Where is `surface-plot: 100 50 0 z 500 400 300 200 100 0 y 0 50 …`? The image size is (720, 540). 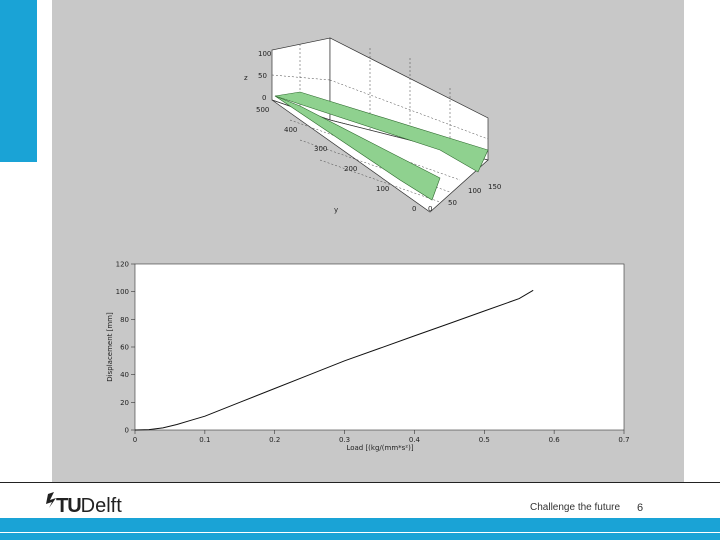
surface-plot: 100 50 0 z 500 400 300 200 100 0 y 0 50 … is located at coordinates (372, 125).